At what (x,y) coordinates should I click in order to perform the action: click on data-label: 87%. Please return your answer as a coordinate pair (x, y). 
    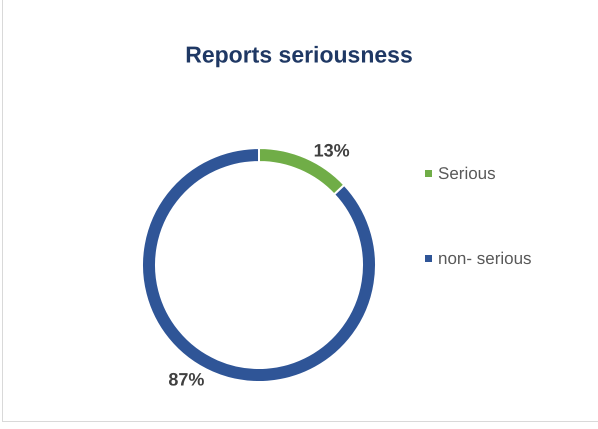
    Looking at the image, I should click on (186, 380).